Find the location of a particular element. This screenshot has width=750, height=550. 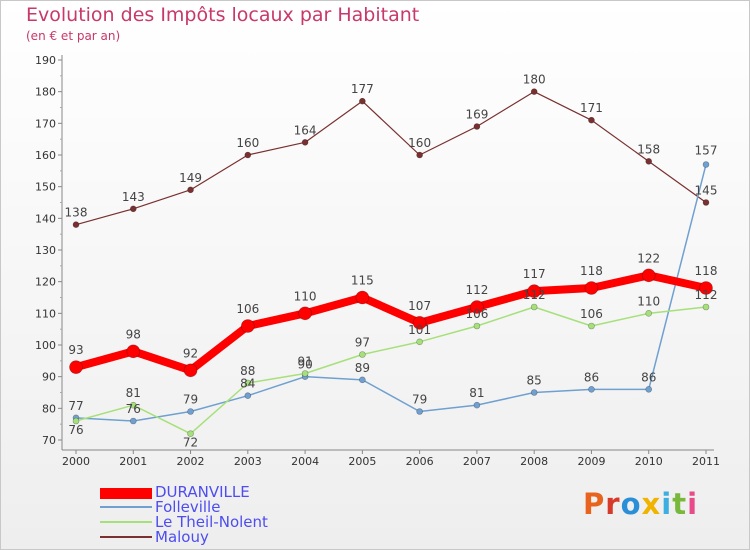

chart-subtitle: (en € et par an) is located at coordinates (73, 36).